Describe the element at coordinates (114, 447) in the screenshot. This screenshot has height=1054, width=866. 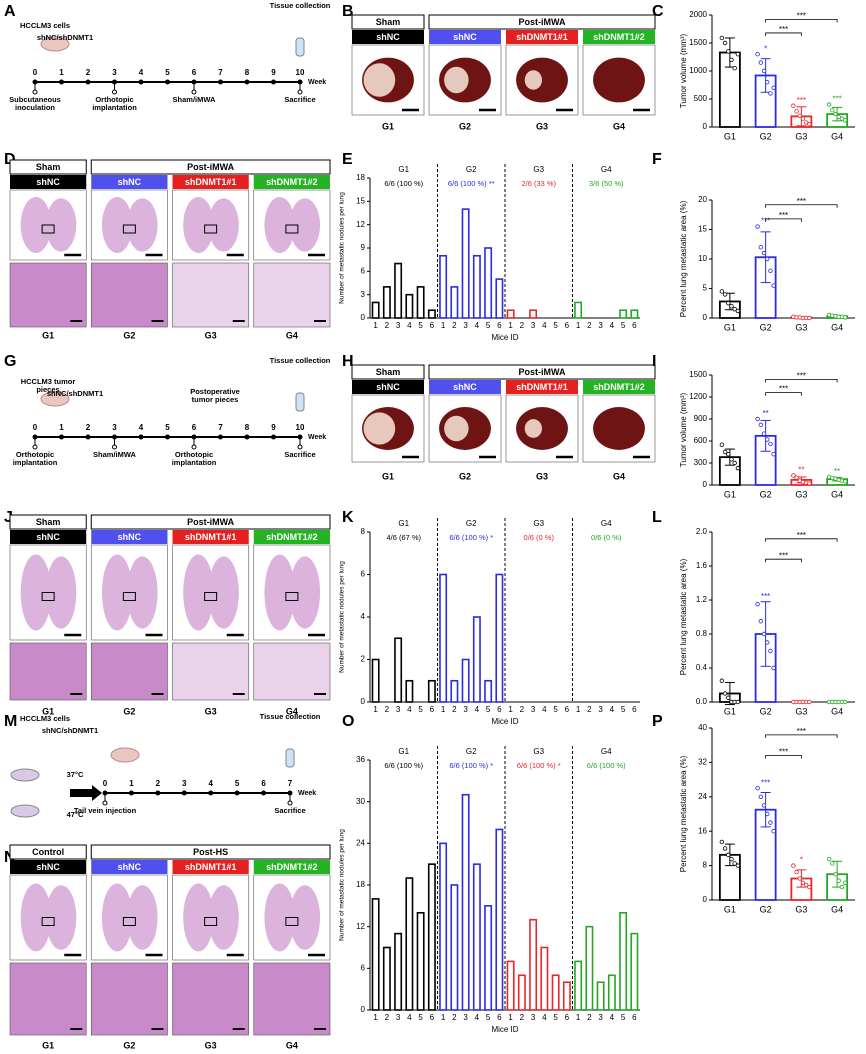
I see `event-marker` at that location.